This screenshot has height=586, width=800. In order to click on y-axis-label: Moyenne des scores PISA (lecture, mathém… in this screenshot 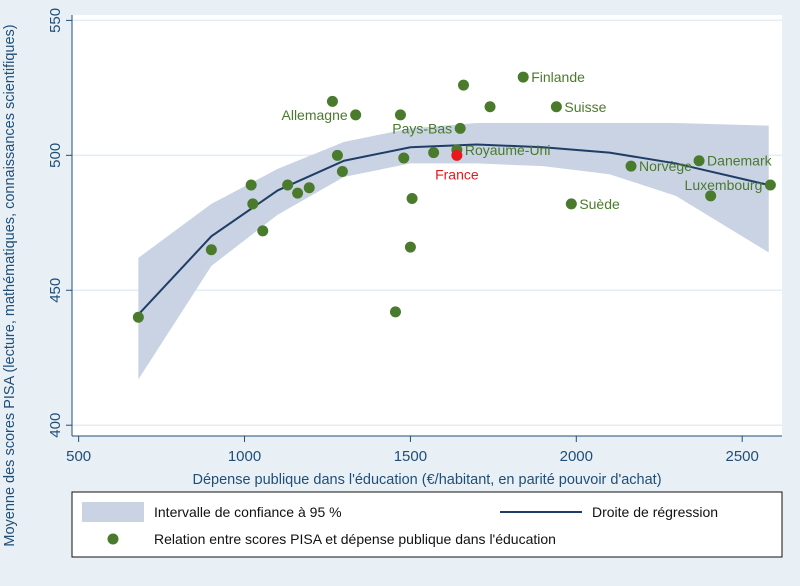, I will do `click(10, 285)`.